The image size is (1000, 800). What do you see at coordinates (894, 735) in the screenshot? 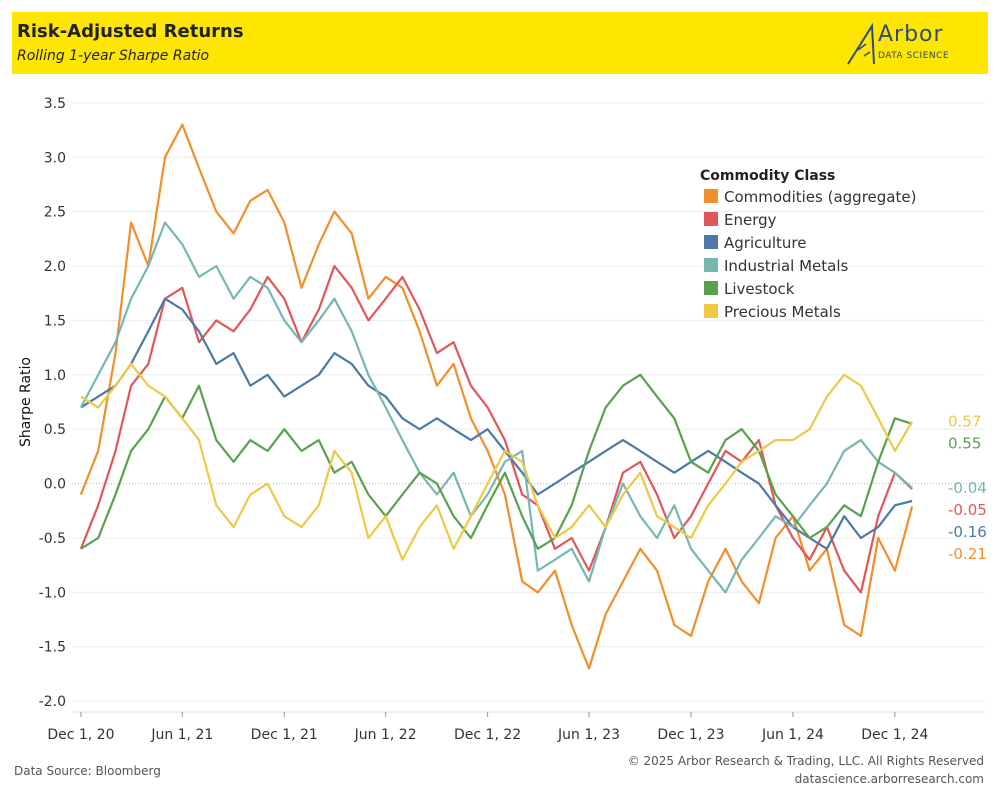
I see `x-tick-label: Dec 1, 24` at bounding box center [894, 735].